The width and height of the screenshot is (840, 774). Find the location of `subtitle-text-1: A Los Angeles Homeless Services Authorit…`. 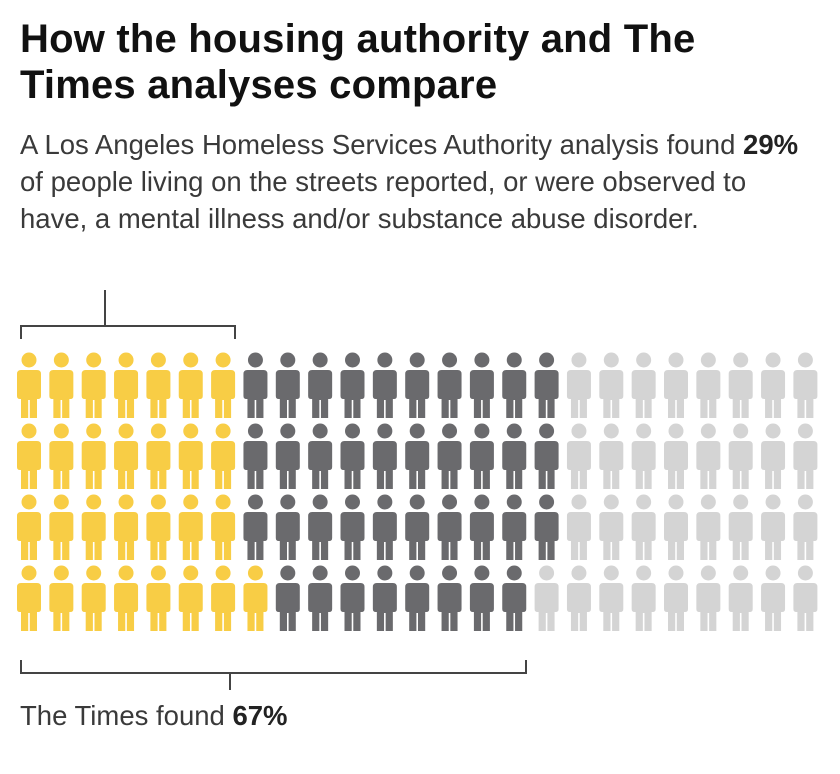

subtitle-text-1: A Los Angeles Homeless Services Authorit… is located at coordinates (382, 144).